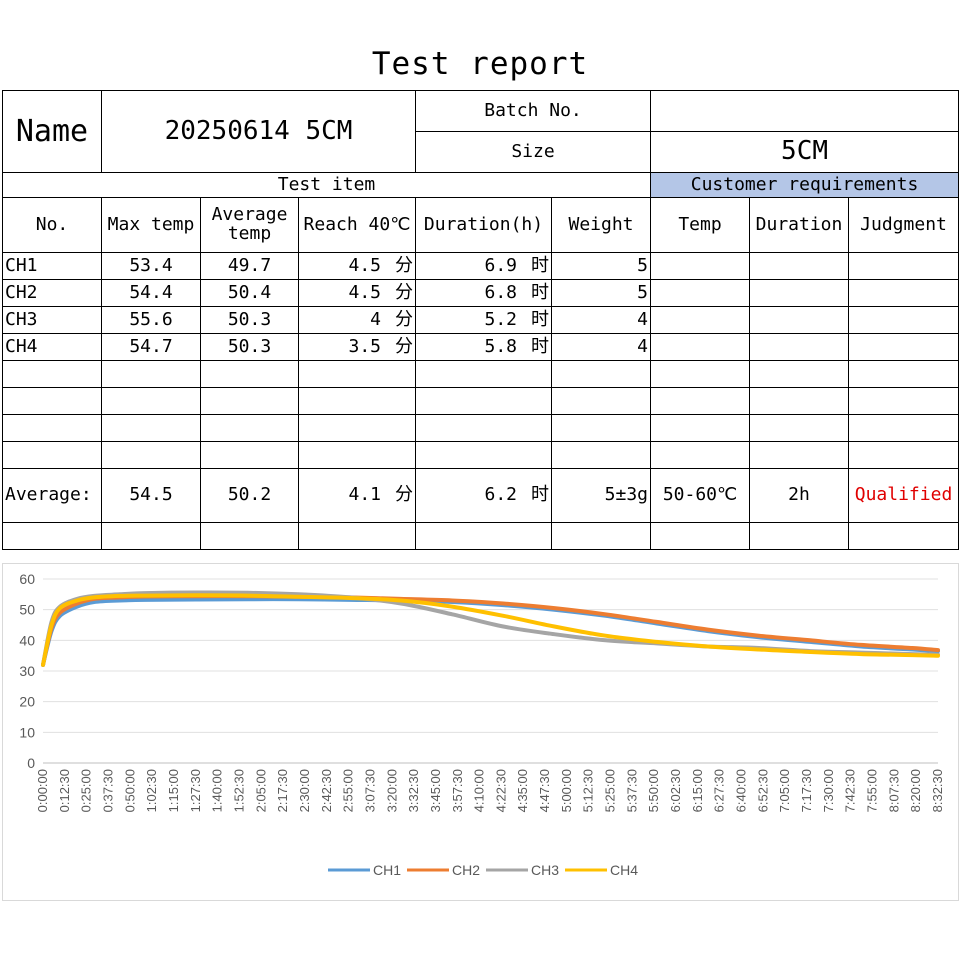 The image size is (960, 960). What do you see at coordinates (500, 790) in the screenshot?
I see `x-tick-label: 4:22:30` at bounding box center [500, 790].